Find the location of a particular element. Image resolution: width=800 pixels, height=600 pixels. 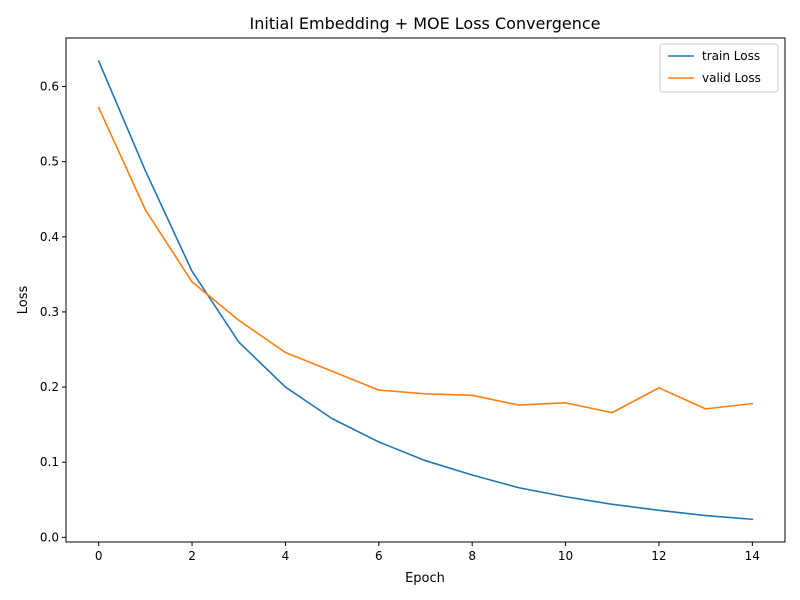

chart-title: Initial Embedding + MOE Loss Convergence is located at coordinates (425, 23).